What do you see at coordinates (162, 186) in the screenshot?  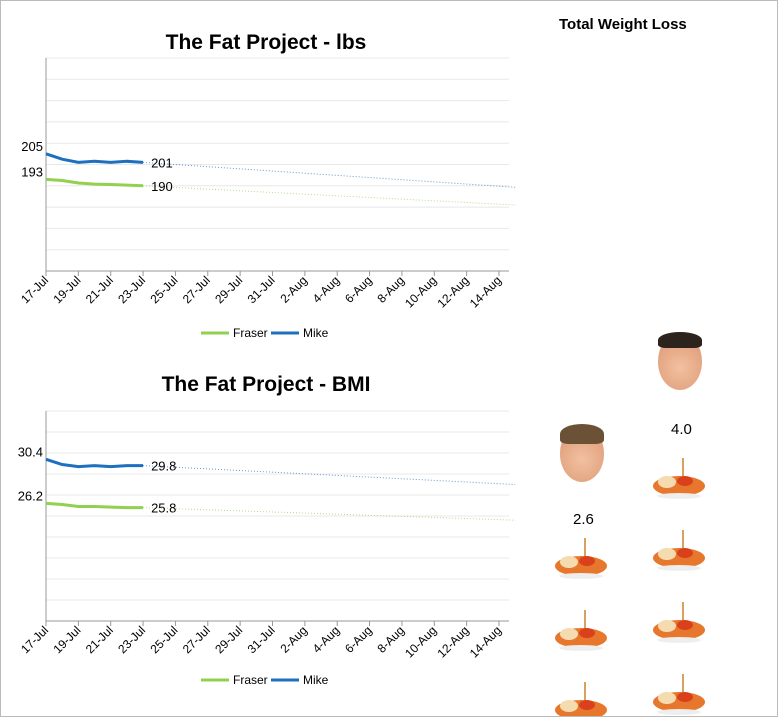 I see `end-label: 190` at bounding box center [162, 186].